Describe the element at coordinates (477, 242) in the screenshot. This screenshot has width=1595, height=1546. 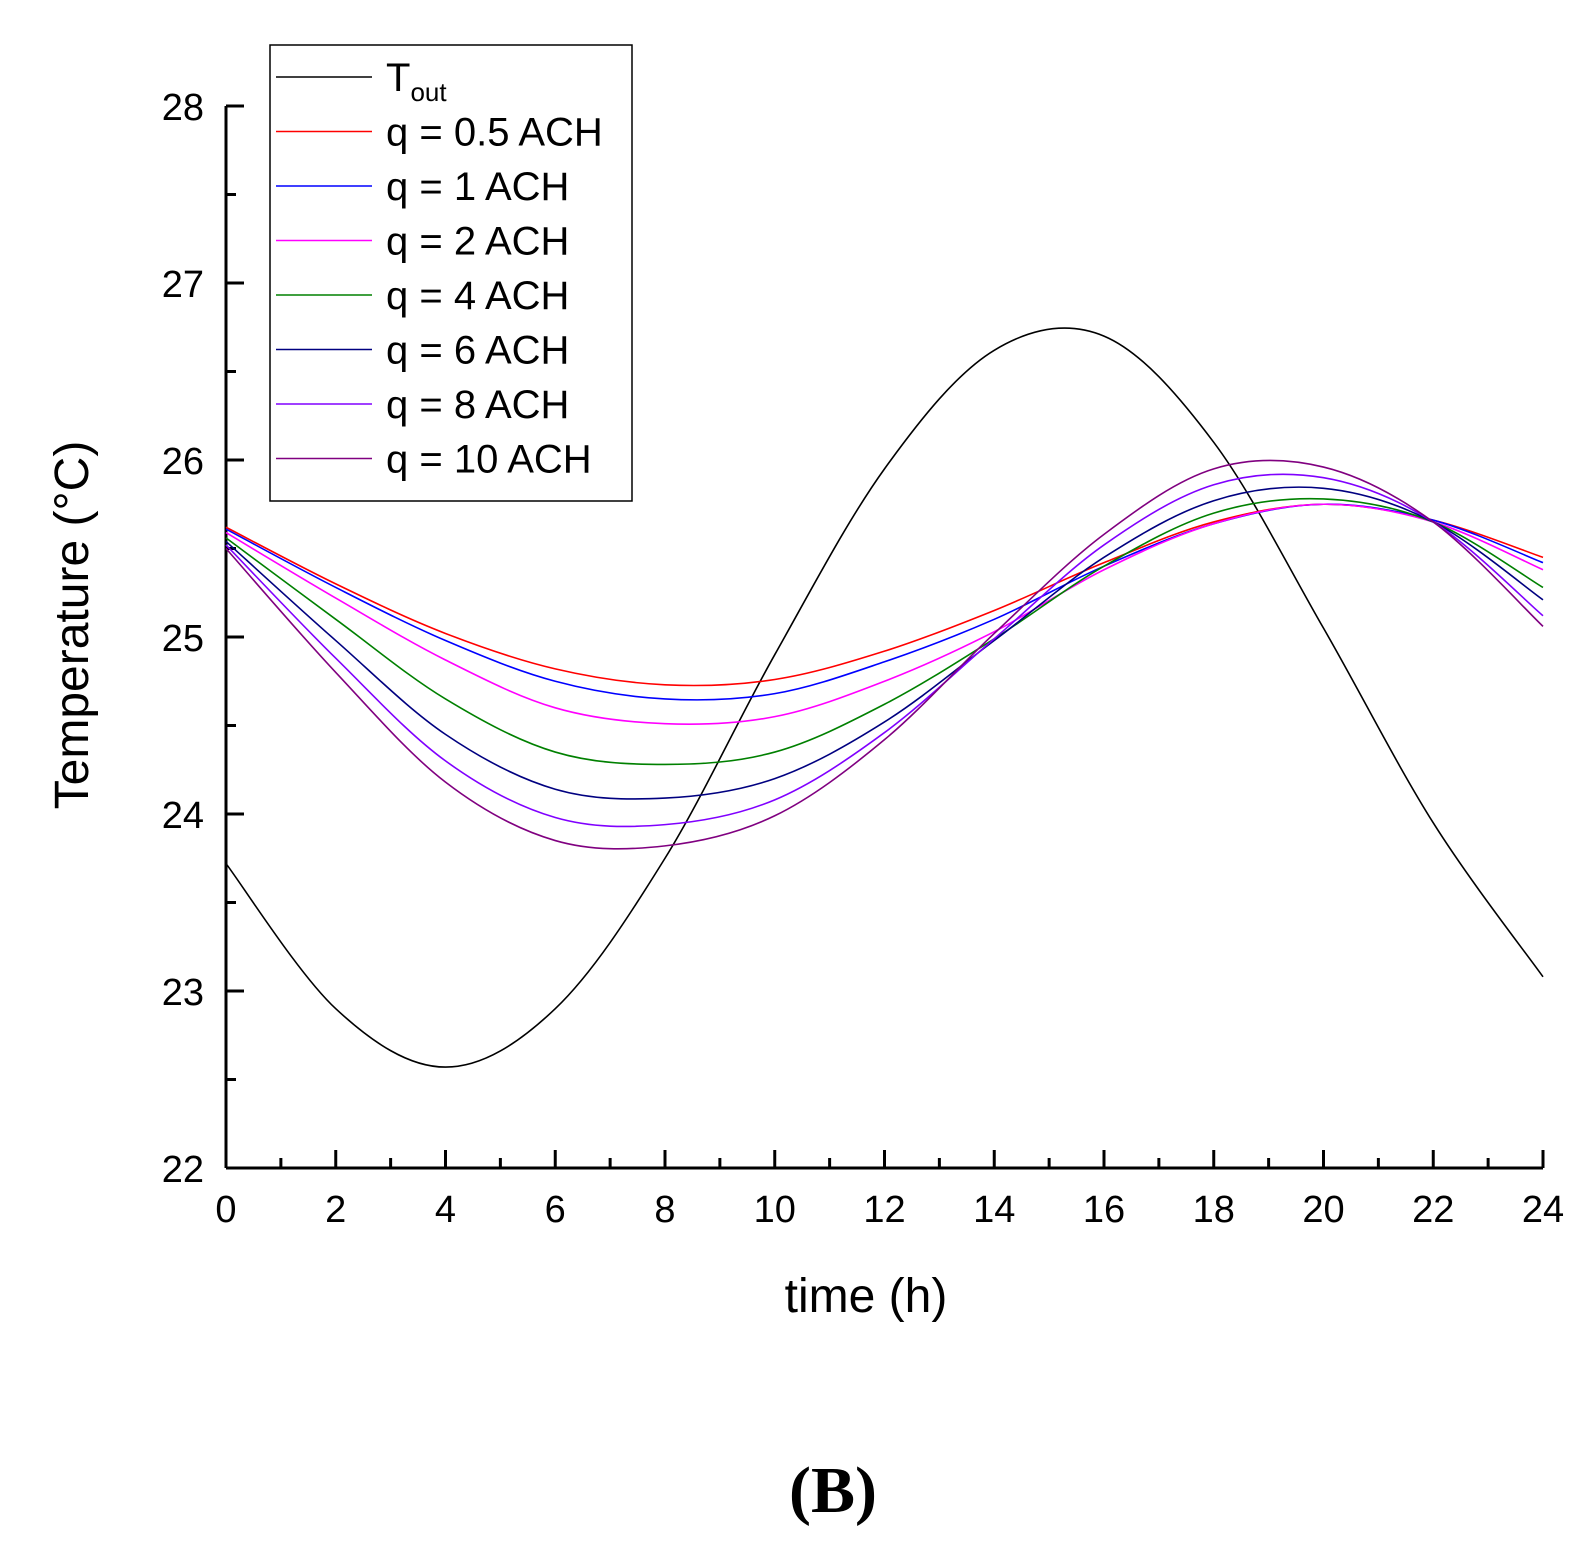
I see `legend-entry: q = 2 ACH` at that location.